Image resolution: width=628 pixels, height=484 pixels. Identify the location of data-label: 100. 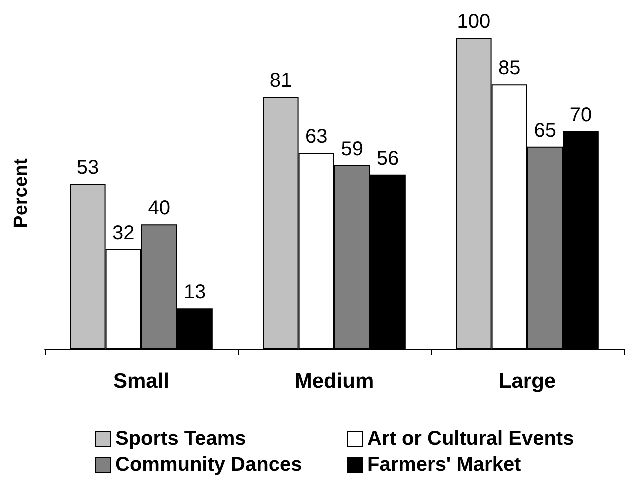
(474, 22).